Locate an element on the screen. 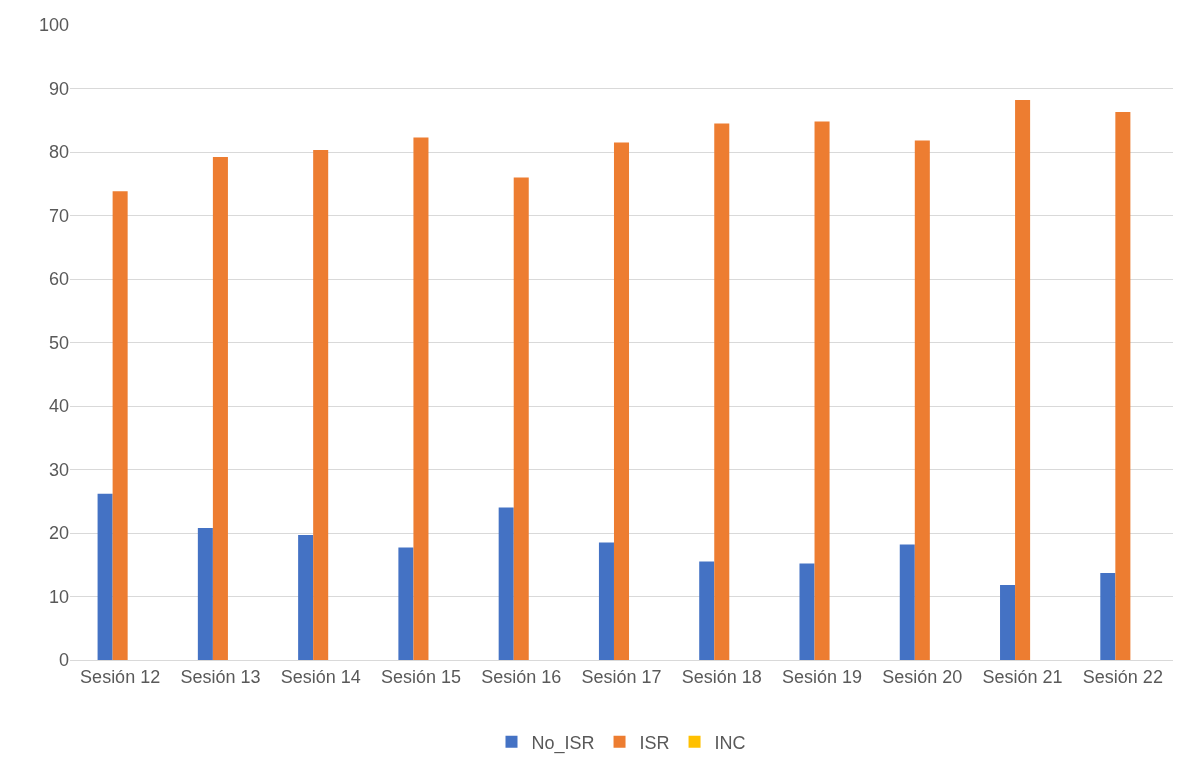 The image size is (1193, 772). legend-label: INC is located at coordinates (730, 742).